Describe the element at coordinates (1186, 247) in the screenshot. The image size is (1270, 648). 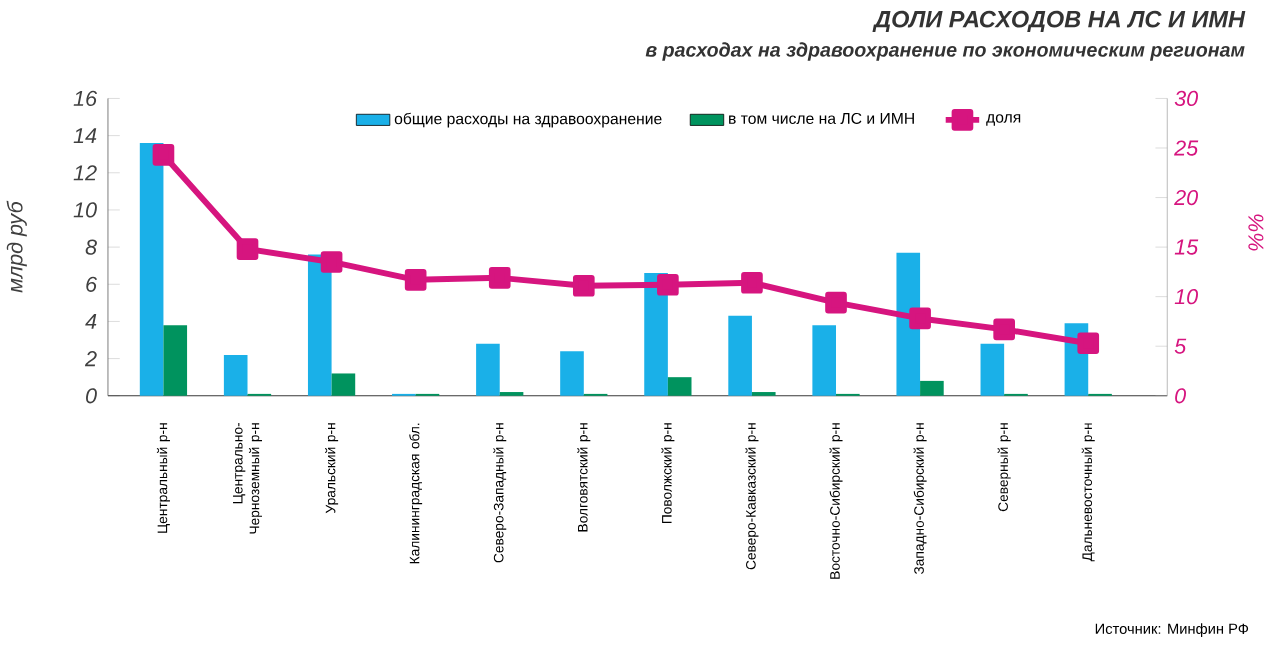
I see `y2-tick-label: 15` at that location.